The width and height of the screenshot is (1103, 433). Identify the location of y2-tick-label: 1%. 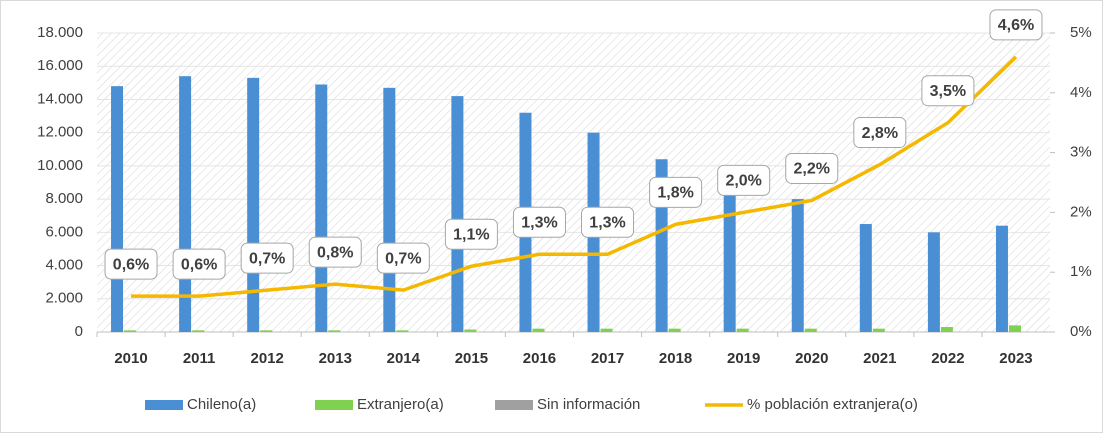
(1081, 271).